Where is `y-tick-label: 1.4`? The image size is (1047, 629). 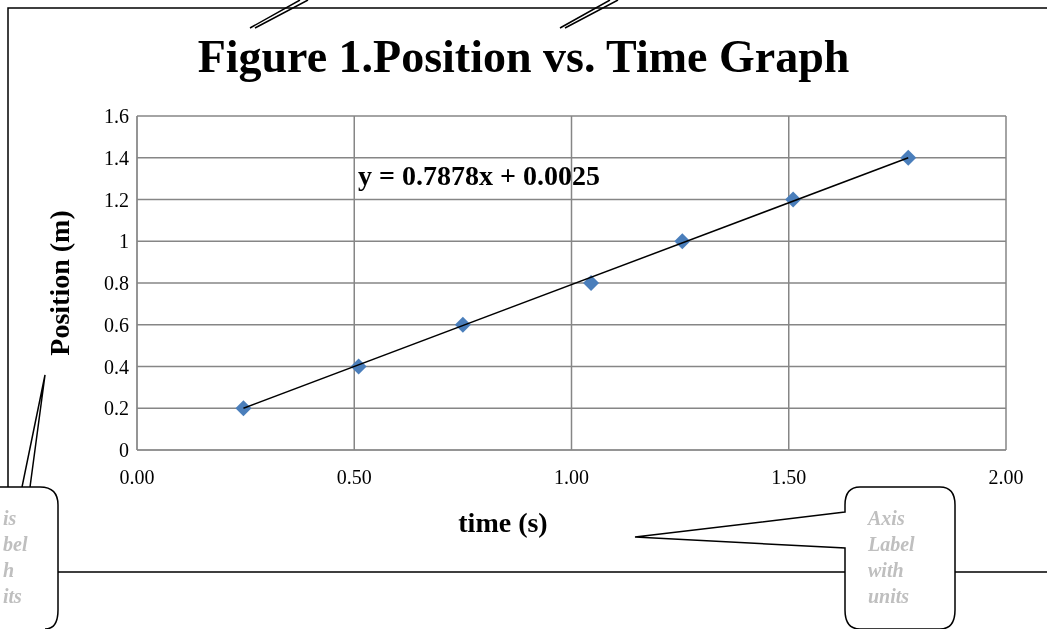 y-tick-label: 1.4 is located at coordinates (116, 157).